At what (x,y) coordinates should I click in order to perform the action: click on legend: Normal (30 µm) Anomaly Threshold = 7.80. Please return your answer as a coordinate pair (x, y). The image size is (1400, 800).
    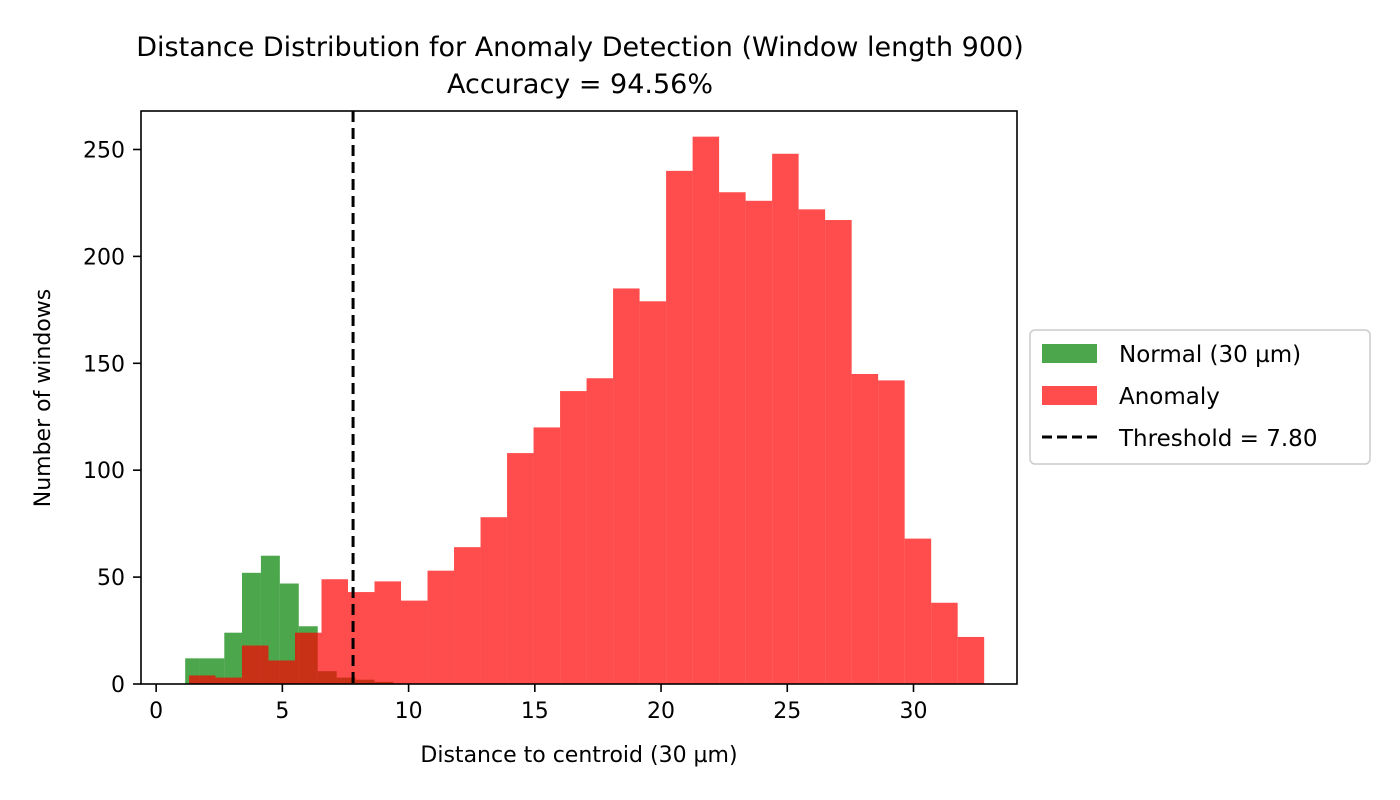
    Looking at the image, I should click on (1200, 397).